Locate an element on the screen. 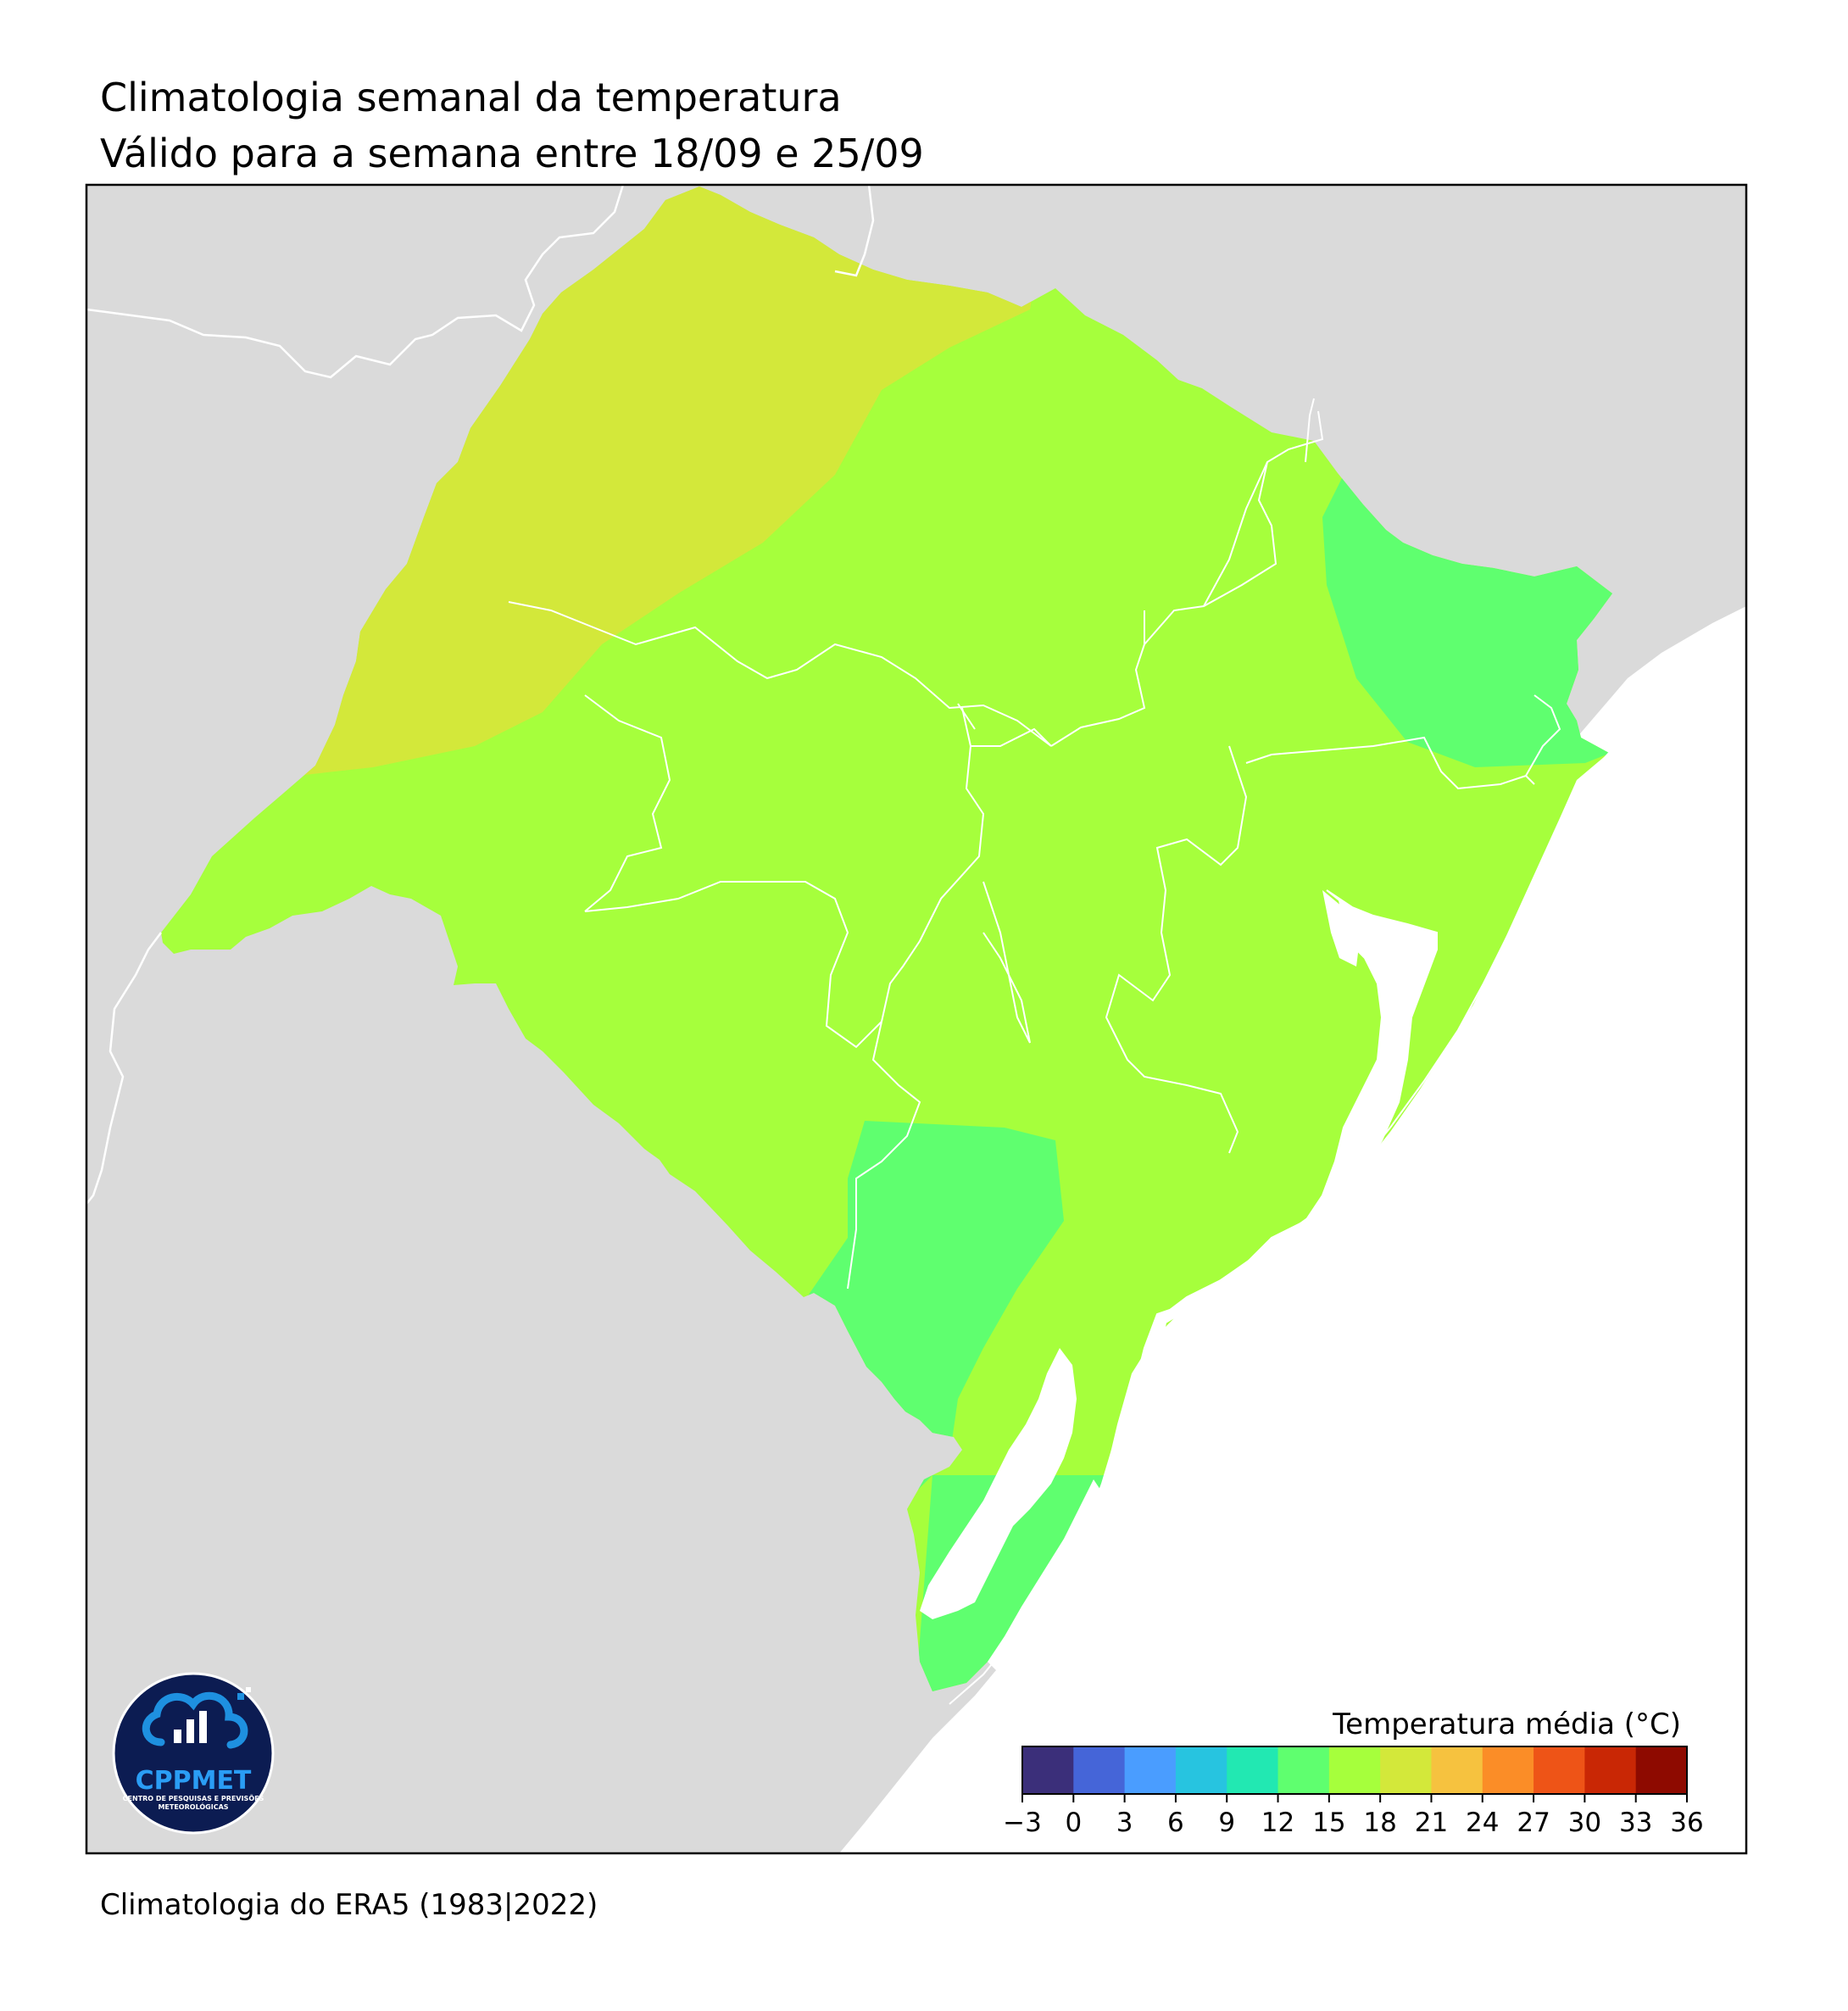  colorbar-ticks: −3 0 3 6 9 12 15 18 21 24 27 30 33 36 is located at coordinates (1353, 1816).